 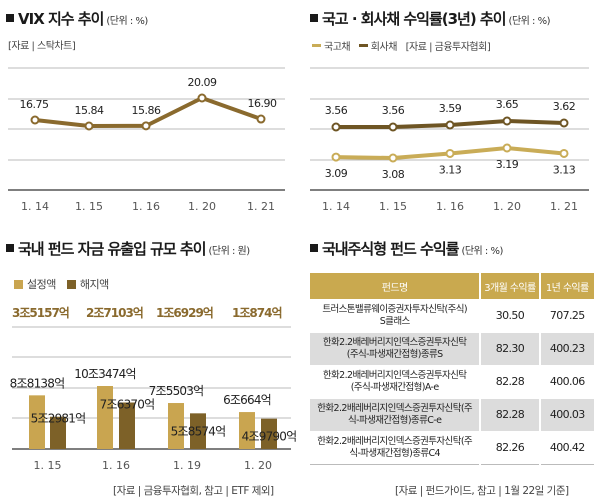 What do you see at coordinates (401, 45) in the screenshot?
I see `bond-legend: 국고채 회사채 [자료 | 금융투자협회]` at bounding box center [401, 45].